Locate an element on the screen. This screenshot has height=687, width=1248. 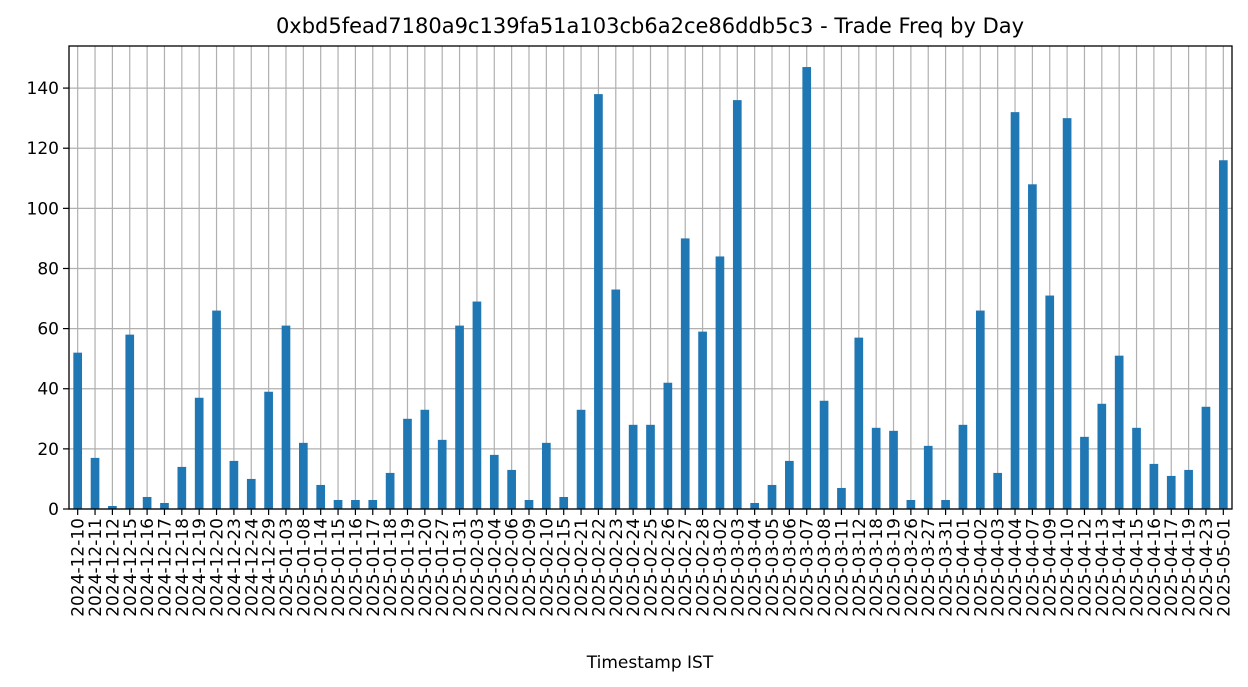
x-tick-label: 2025-04-02 is located at coordinates (981, 567).